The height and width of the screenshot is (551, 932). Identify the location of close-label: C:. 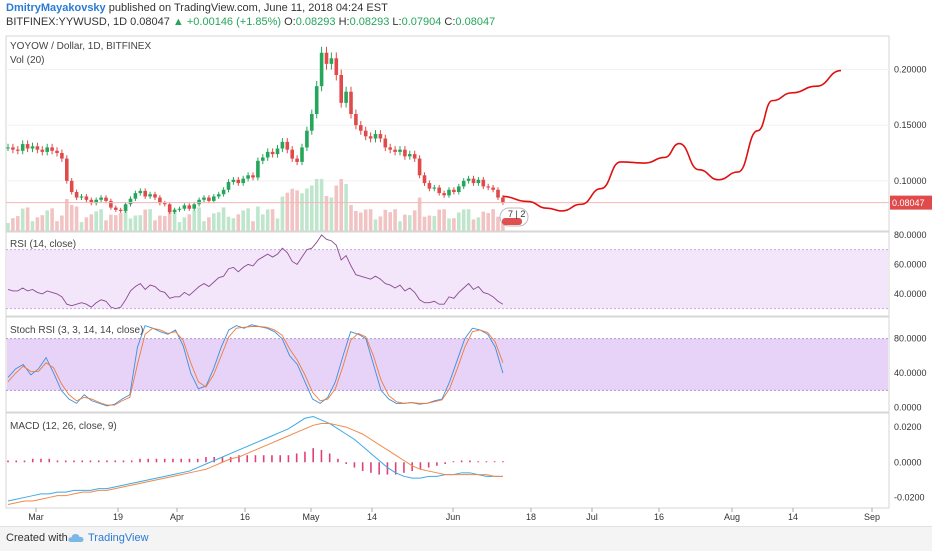
(450, 22).